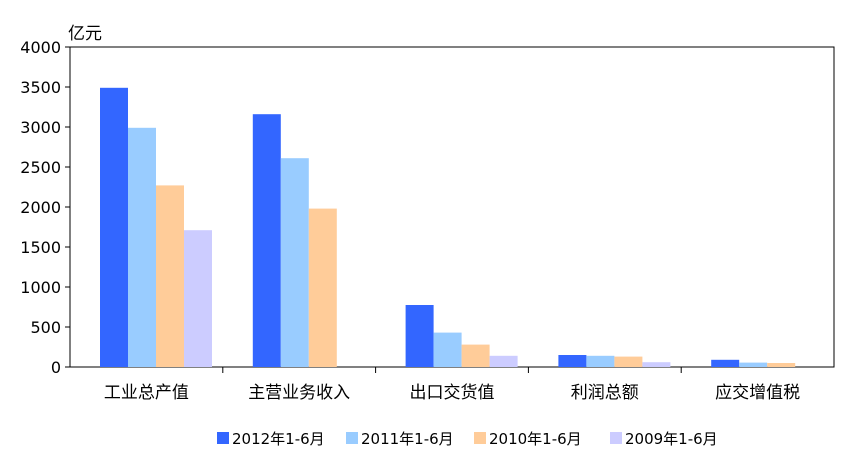 The image size is (850, 469). What do you see at coordinates (299, 393) in the screenshot?
I see `x-category-label: 主营业务收入` at bounding box center [299, 393].